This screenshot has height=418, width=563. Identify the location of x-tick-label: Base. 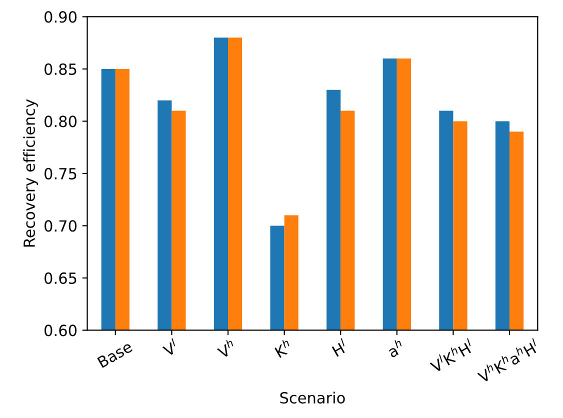
(115, 354).